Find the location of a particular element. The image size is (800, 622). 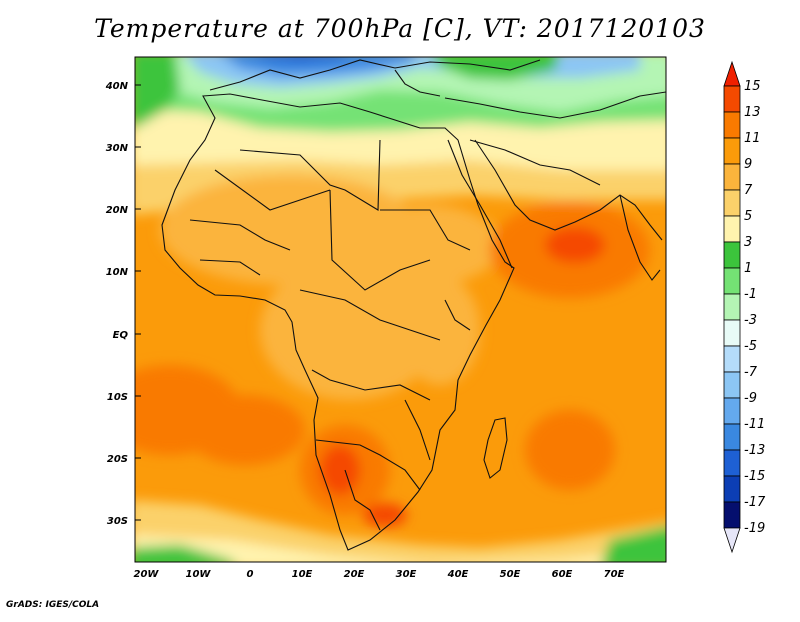

colorbar-label: -15 is located at coordinates (754, 476).